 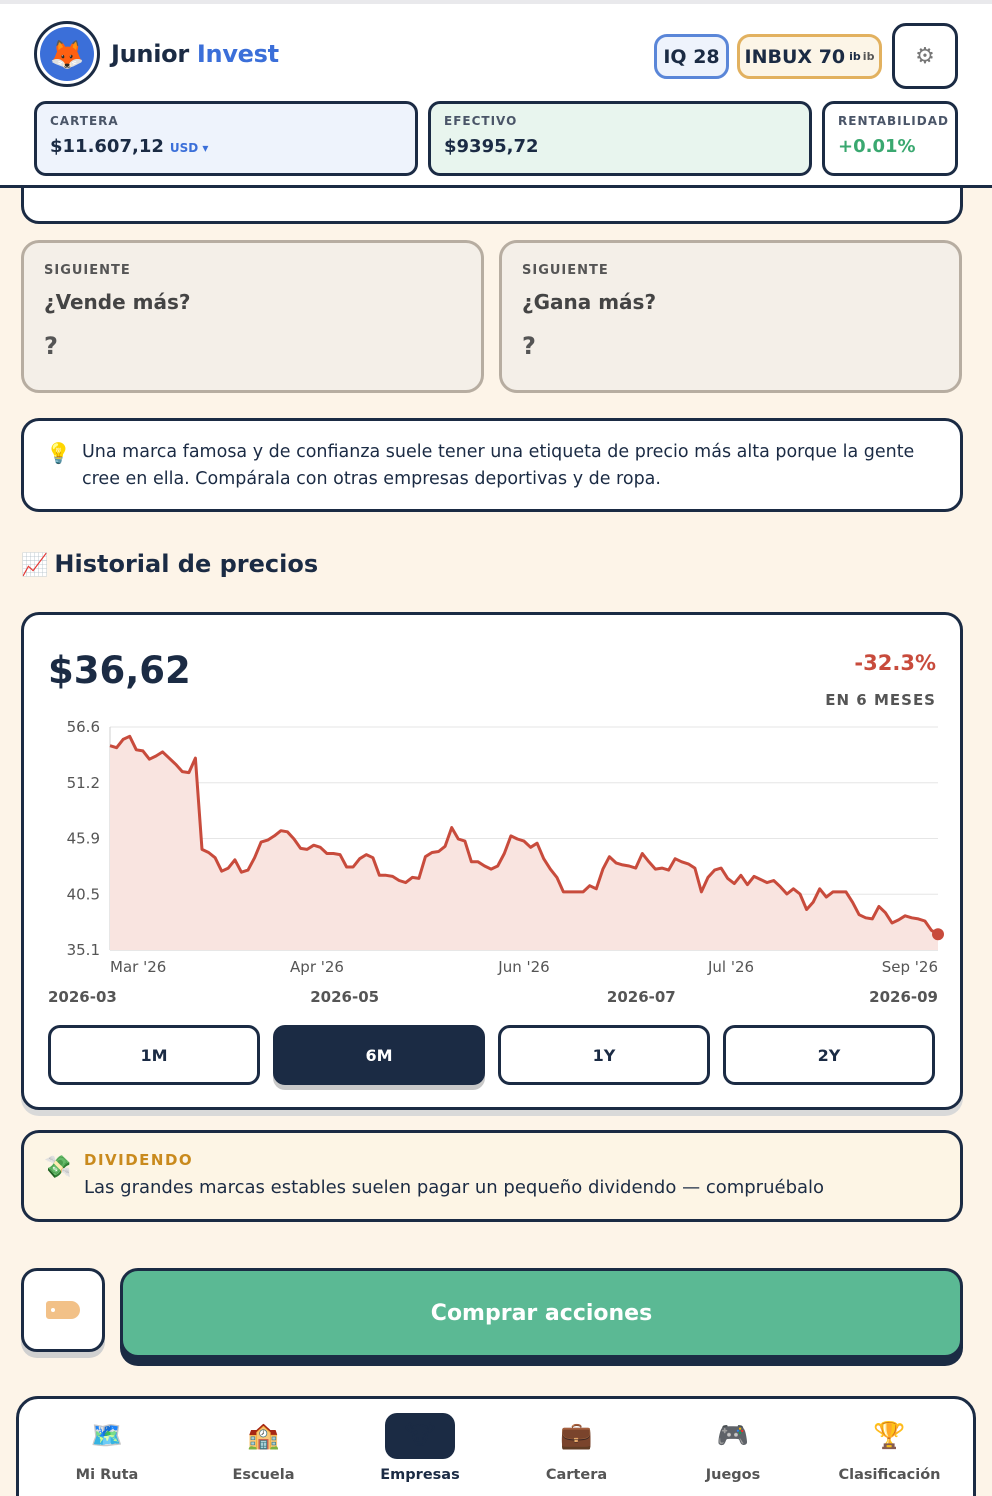 I want to click on brand-part2: Invest, so click(x=237, y=54).